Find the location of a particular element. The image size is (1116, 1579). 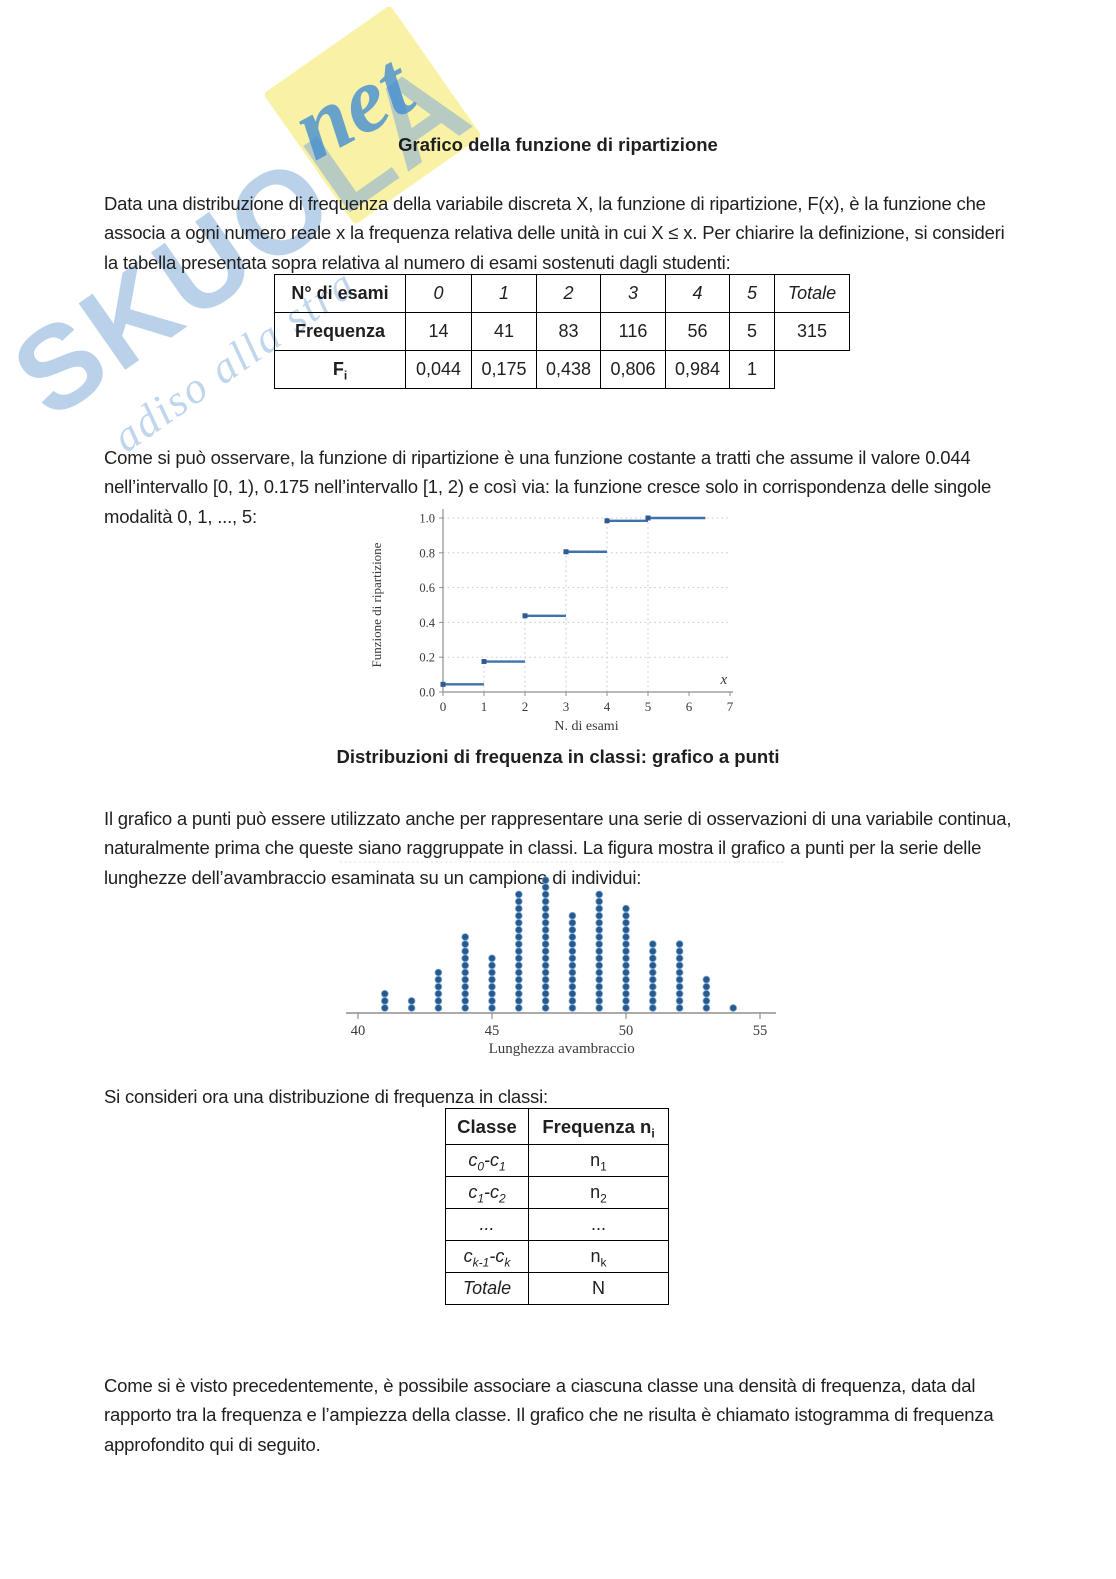

svg-text: 0.8 is located at coordinates (427, 553).